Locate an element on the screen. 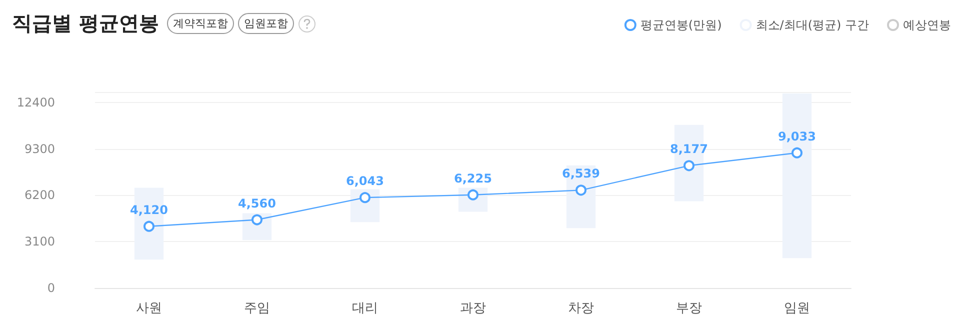  legend-label: 최소/최대(평균) 구간 is located at coordinates (813, 25).